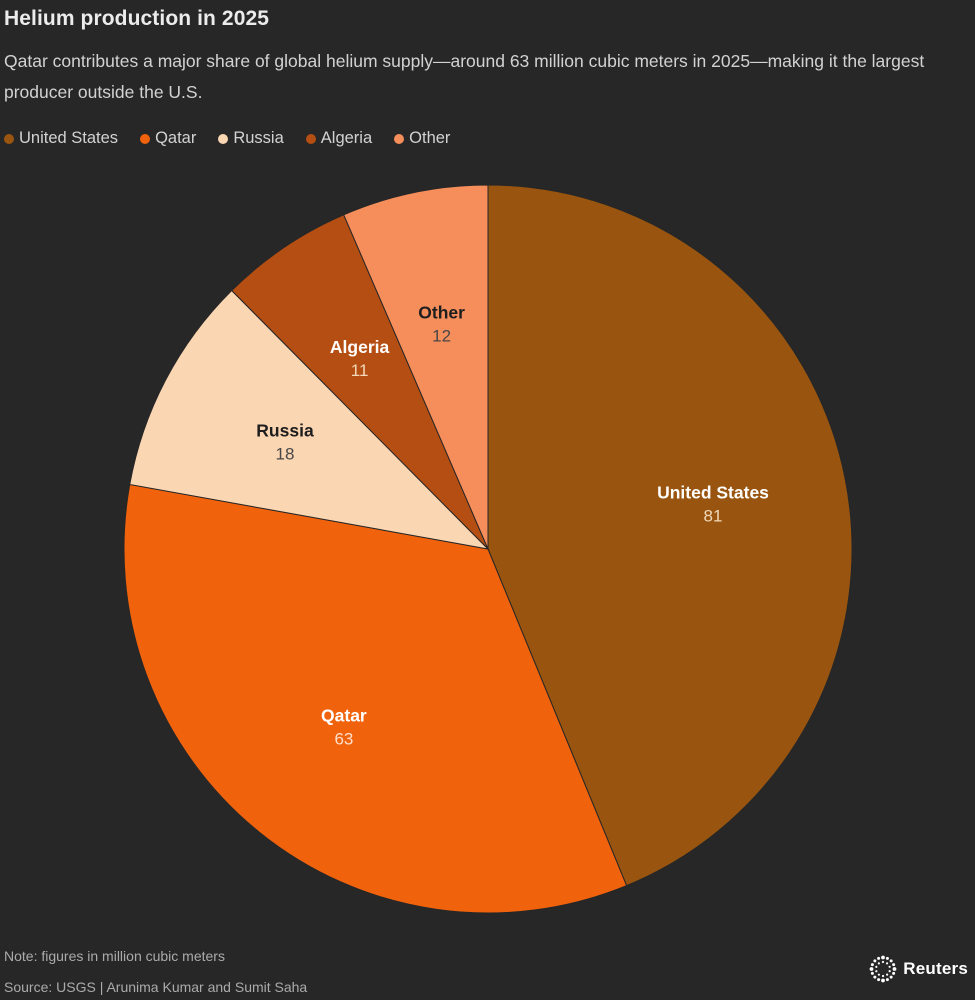  I want to click on reuters-logo-text: Reuters, so click(935, 968).